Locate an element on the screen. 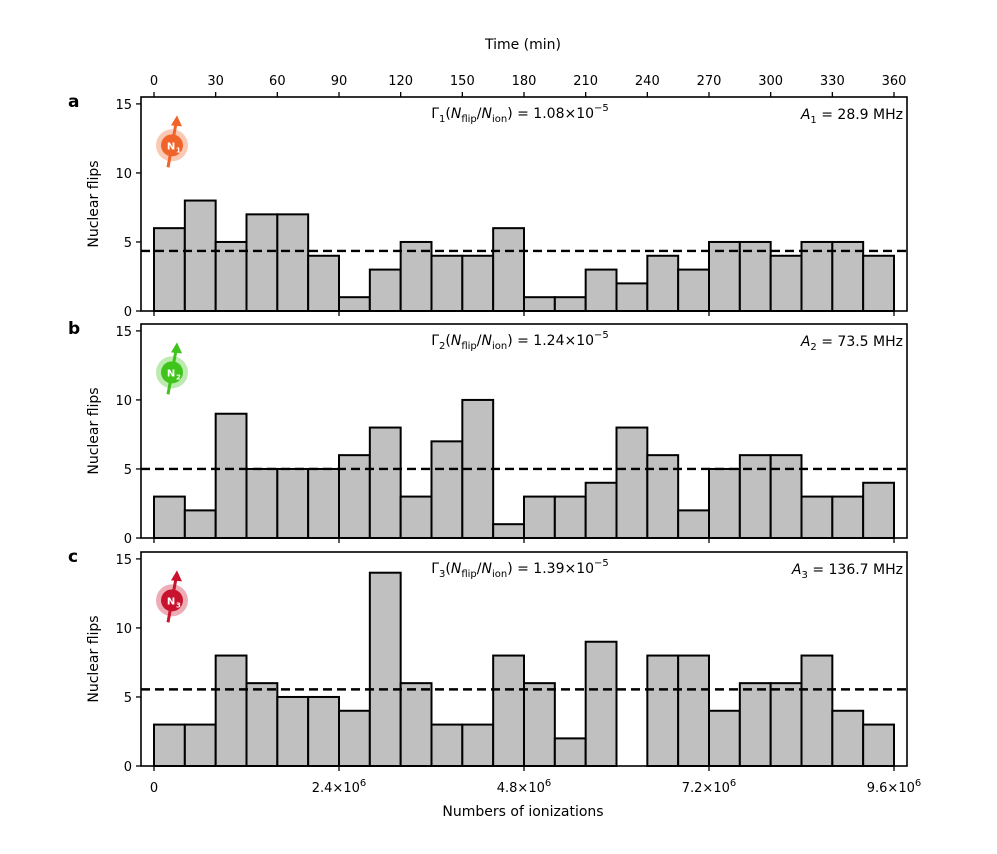 The height and width of the screenshot is (854, 997). top-axis-title: Time (min) is located at coordinates (522, 45).